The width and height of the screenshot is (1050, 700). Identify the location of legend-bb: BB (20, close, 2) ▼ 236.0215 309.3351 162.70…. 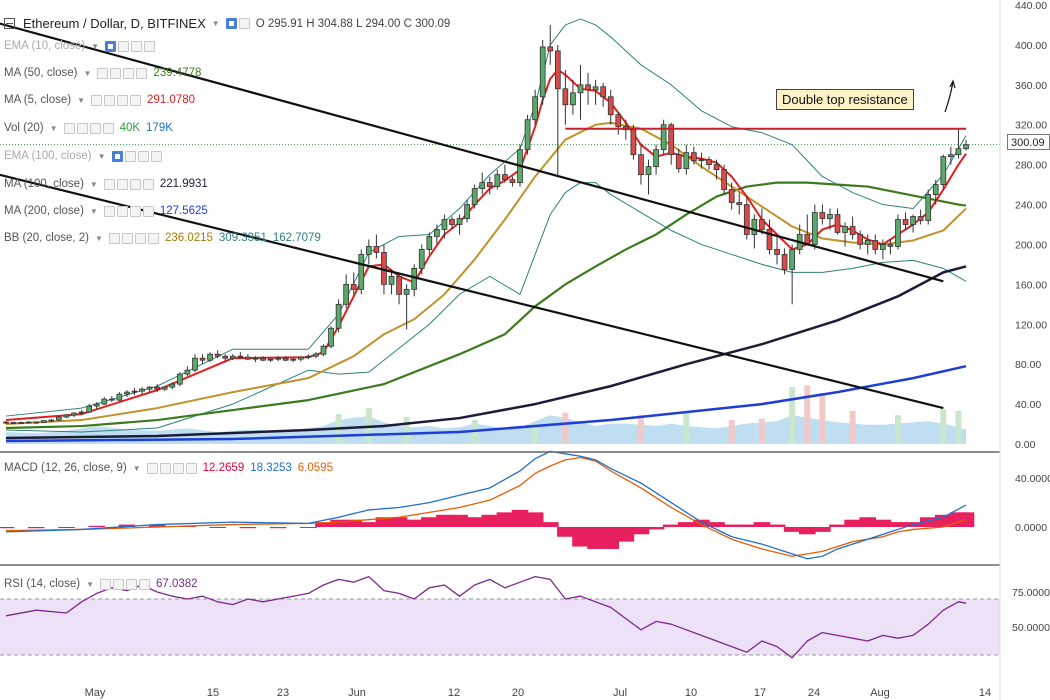
(162, 238).